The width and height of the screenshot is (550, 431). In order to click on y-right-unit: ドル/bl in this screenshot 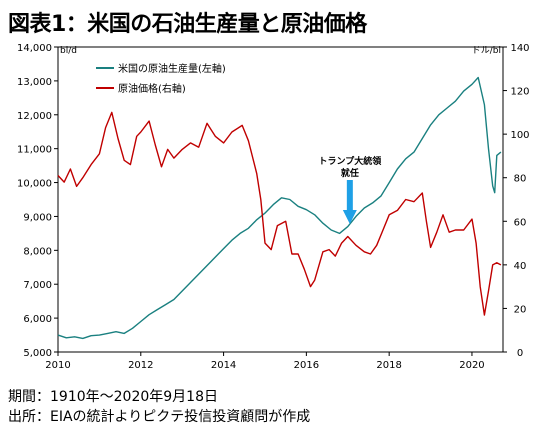, I will do `click(486, 51)`.